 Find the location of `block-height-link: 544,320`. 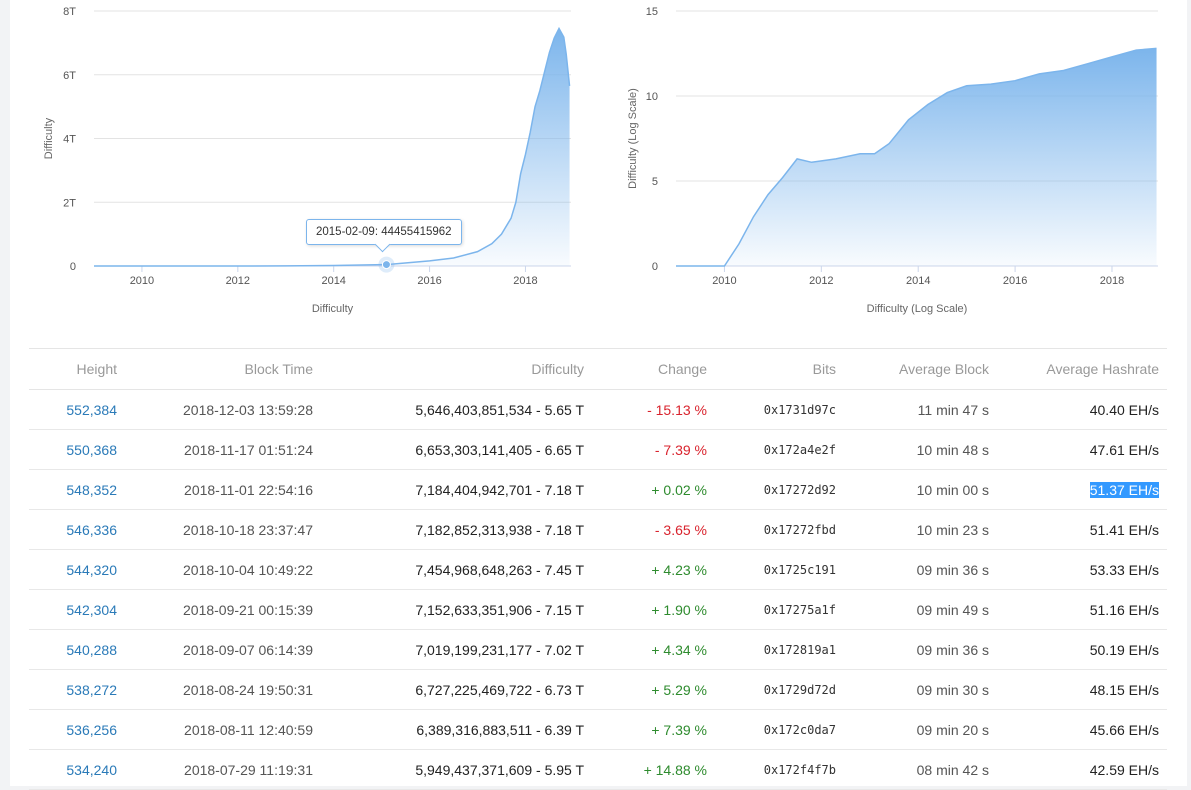

block-height-link: 544,320 is located at coordinates (91, 569).